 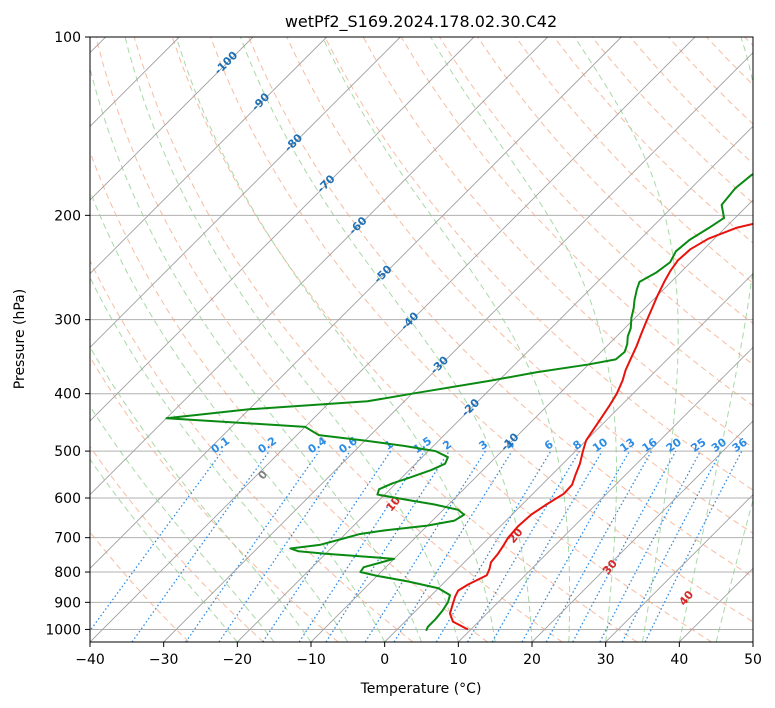 What do you see at coordinates (384, 660) in the screenshot?
I see `x-tick-label: 0` at bounding box center [384, 660].